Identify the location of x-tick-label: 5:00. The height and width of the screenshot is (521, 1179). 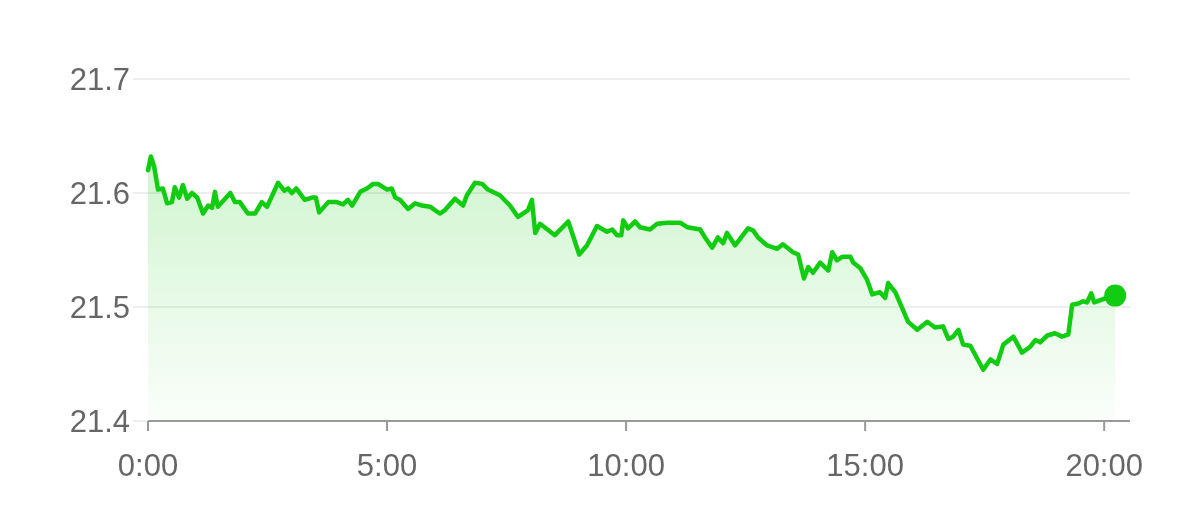
(387, 465).